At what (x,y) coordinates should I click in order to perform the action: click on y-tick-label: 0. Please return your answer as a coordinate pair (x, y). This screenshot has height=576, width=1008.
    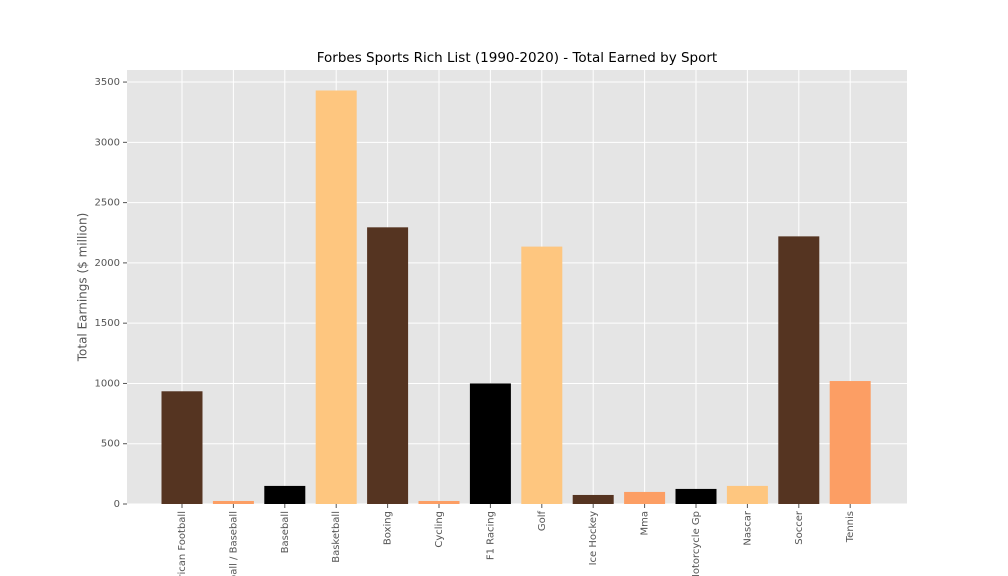
    Looking at the image, I should click on (117, 504).